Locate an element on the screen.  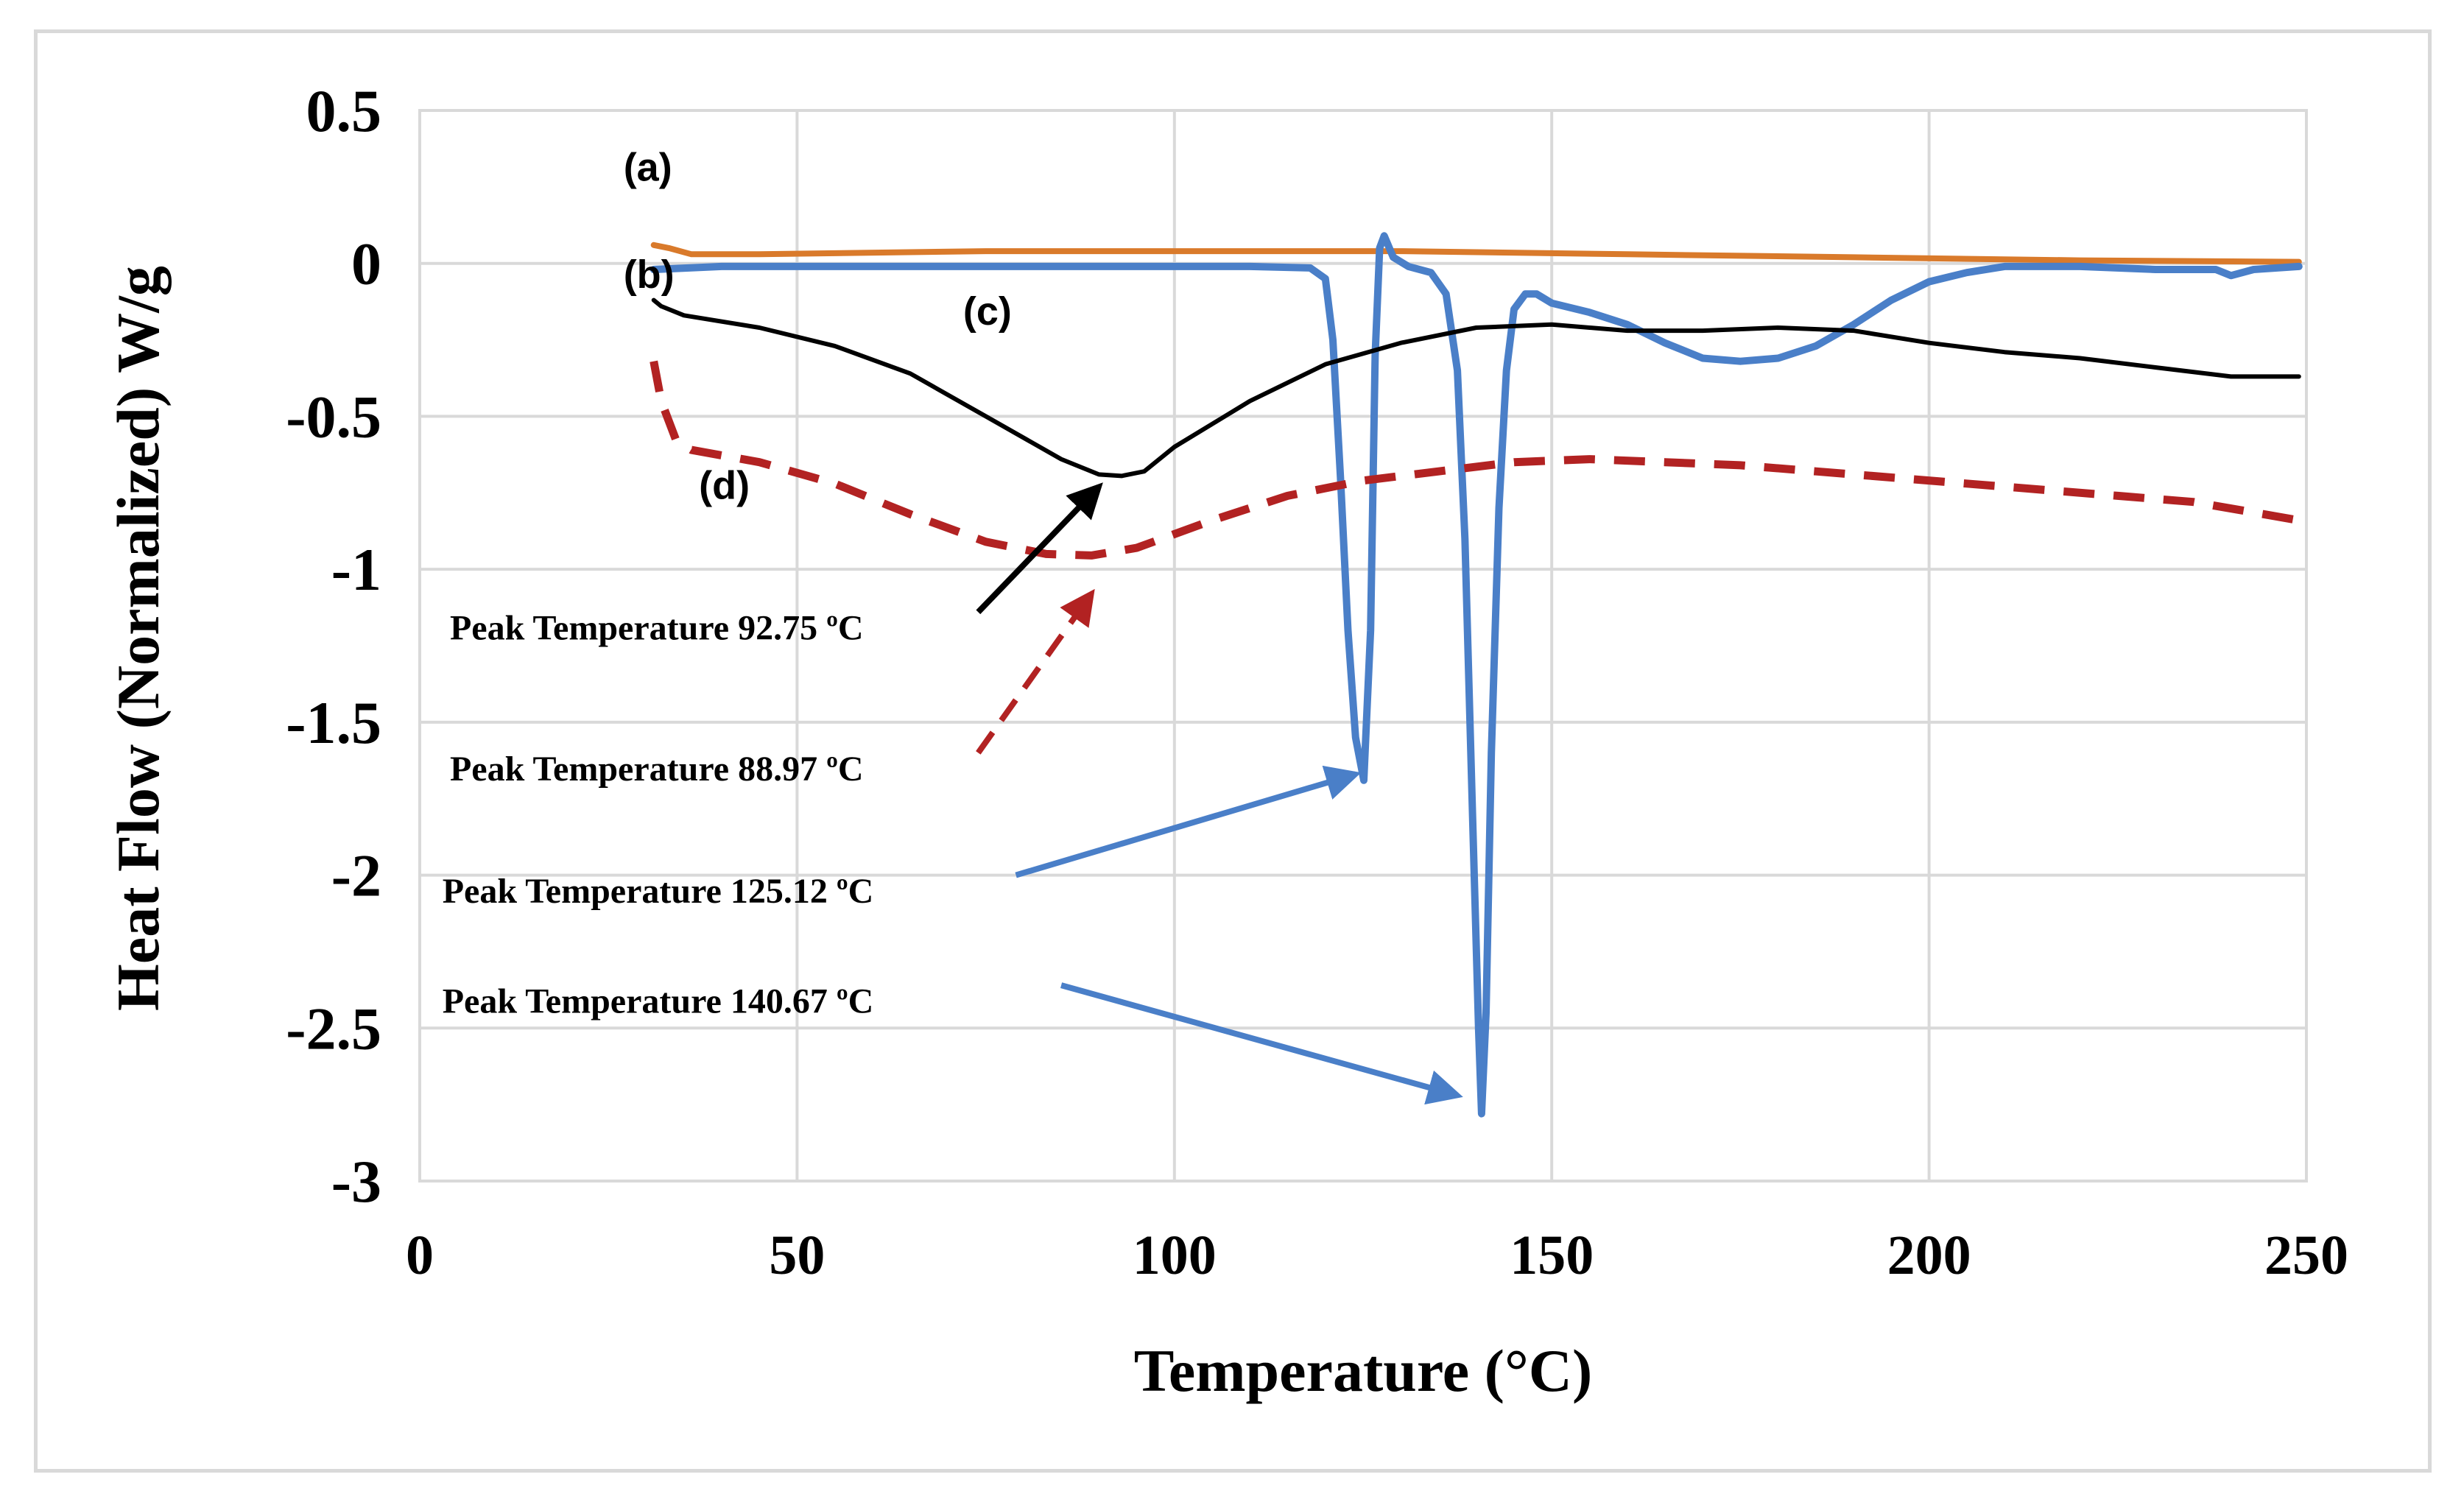
series-line-a is located at coordinates (1476, 253).